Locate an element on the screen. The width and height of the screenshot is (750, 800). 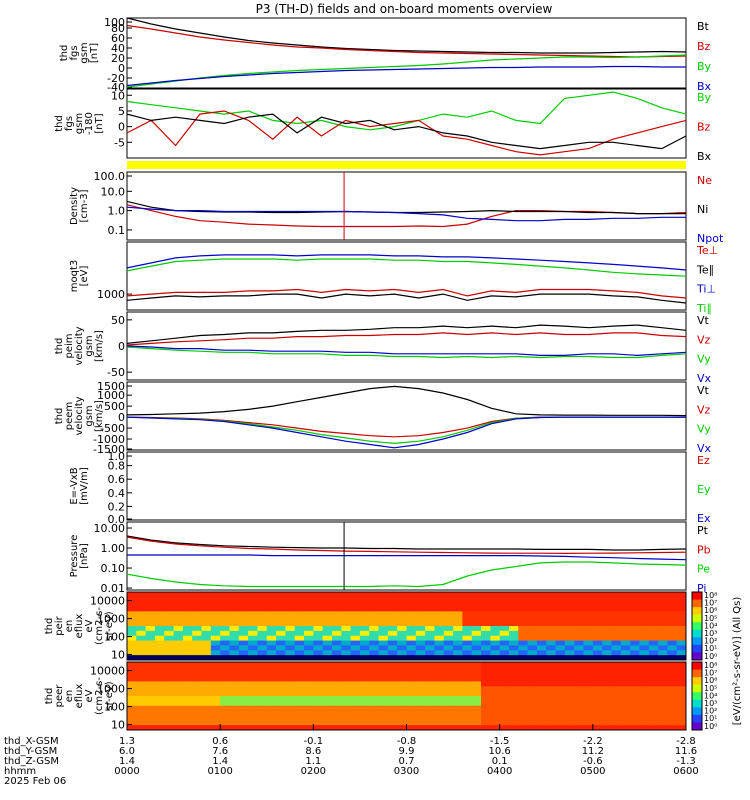
ylabel-line: eflux is located at coordinates (79, 626).